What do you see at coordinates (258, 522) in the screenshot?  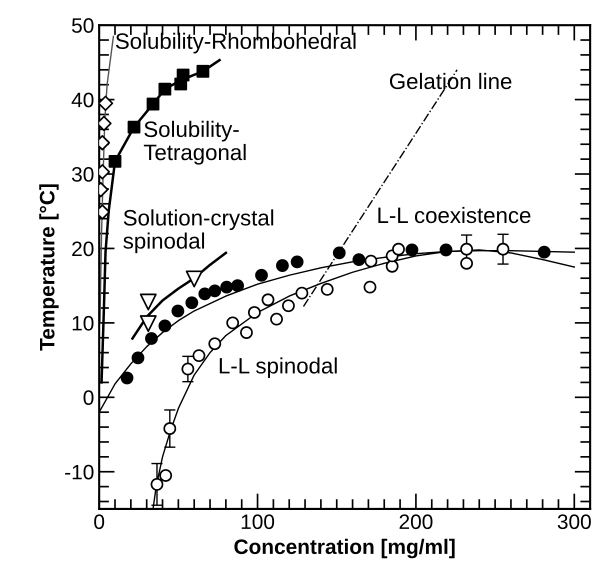 I see `x-tick-label: 100` at bounding box center [258, 522].